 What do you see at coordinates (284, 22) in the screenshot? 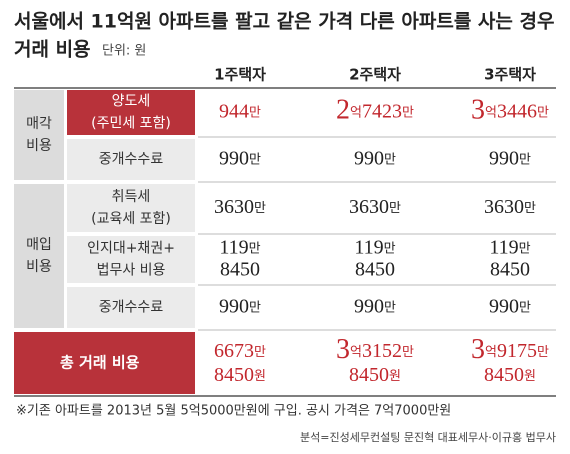
I see `title-line: 서울에서 11억원 아파트를 팔고 같은 가격 다른 아파트를 사는 경우` at bounding box center [284, 22].